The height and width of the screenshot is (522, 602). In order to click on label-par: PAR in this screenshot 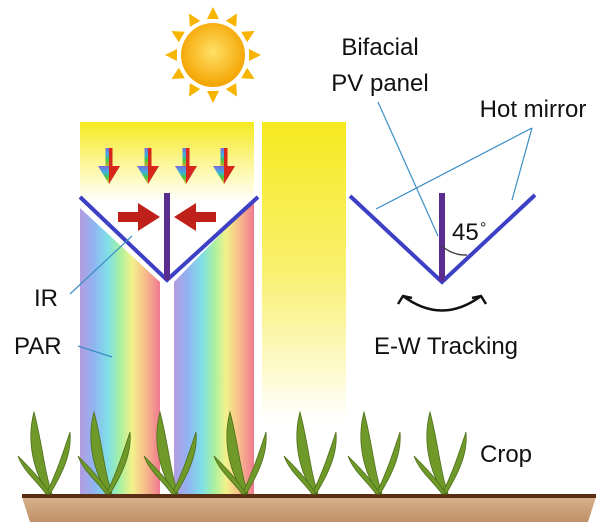, I will do `click(38, 346)`.